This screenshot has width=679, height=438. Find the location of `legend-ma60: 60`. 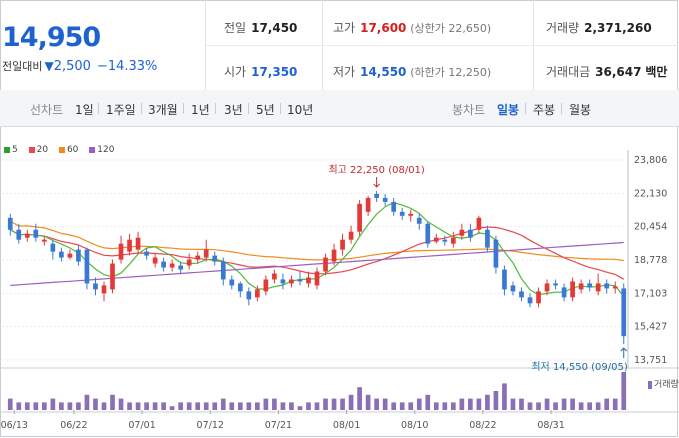

legend-ma60: 60 is located at coordinates (68, 150).